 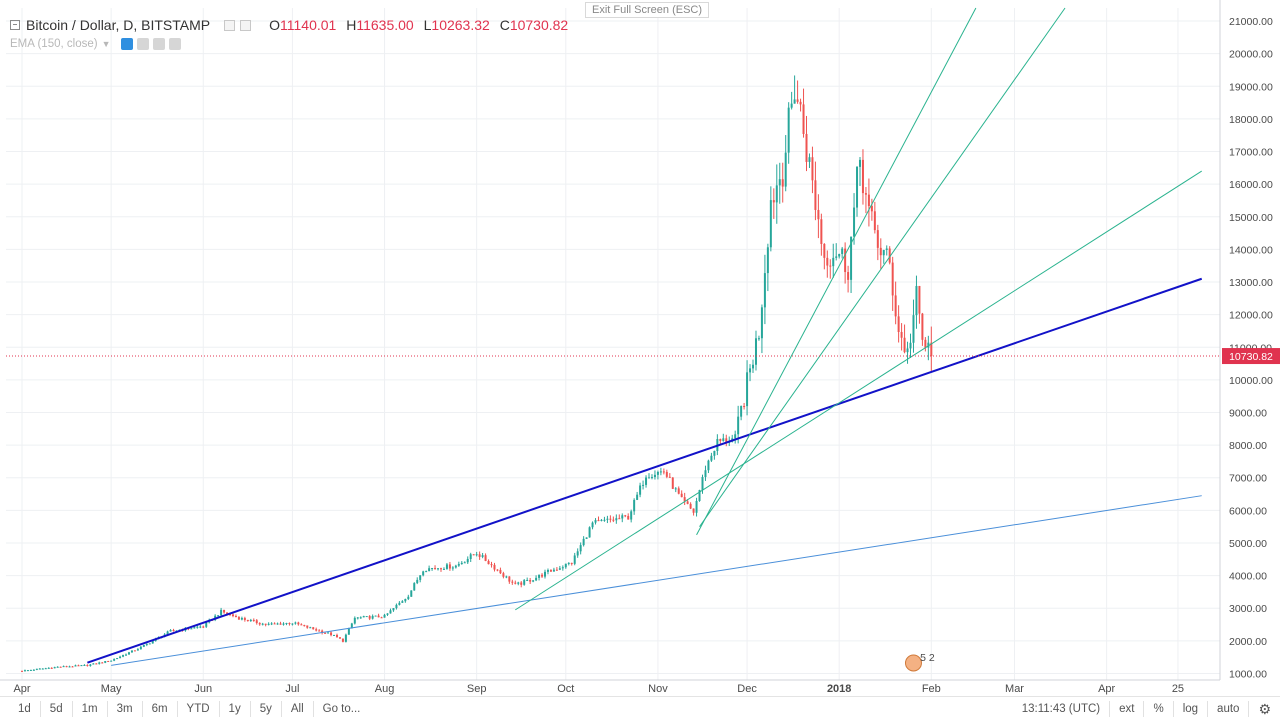 I want to click on timeframe-1d: 1d, so click(x=24, y=709).